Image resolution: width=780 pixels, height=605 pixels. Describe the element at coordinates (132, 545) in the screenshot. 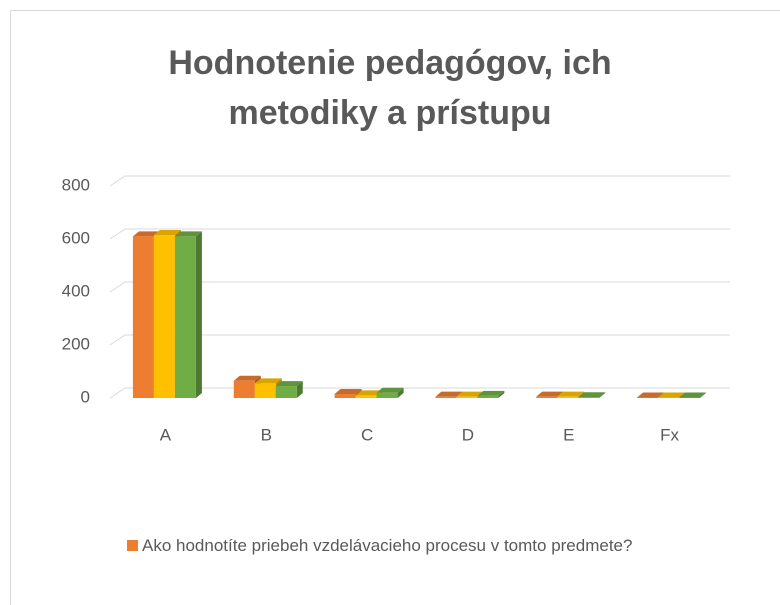

I see `legend-swatch` at that location.